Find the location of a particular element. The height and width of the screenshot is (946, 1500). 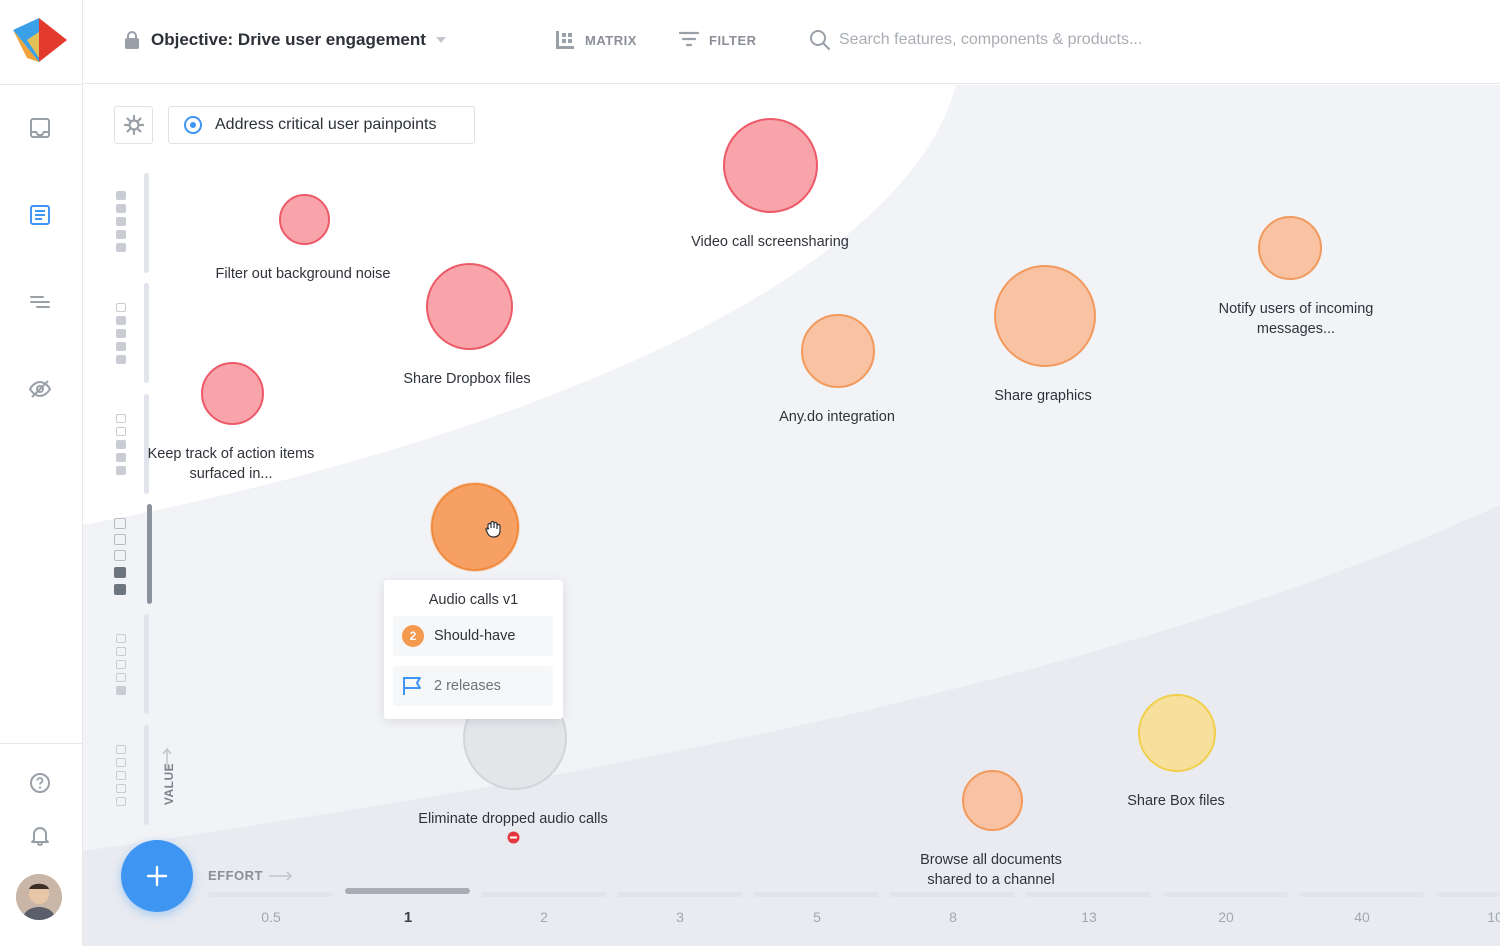

document-list-icon is located at coordinates (40, 215).